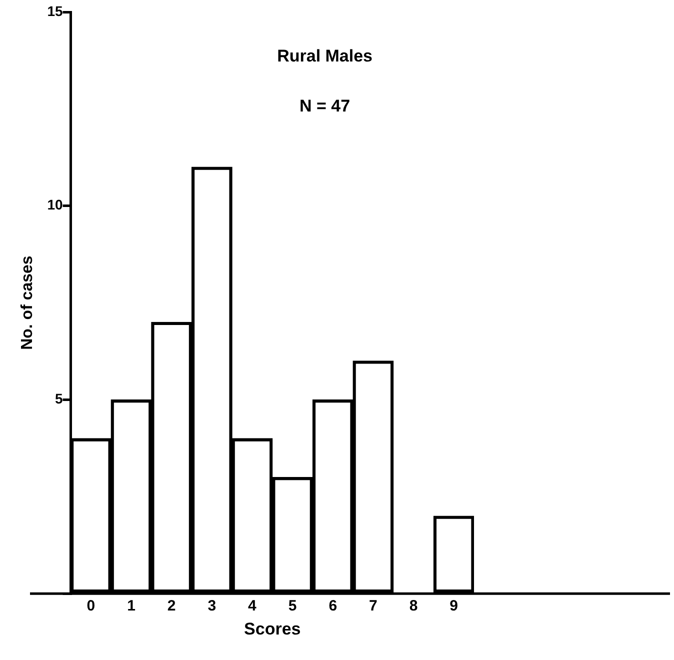 The image size is (674, 660). I want to click on text: Rural Males, so click(325, 56).